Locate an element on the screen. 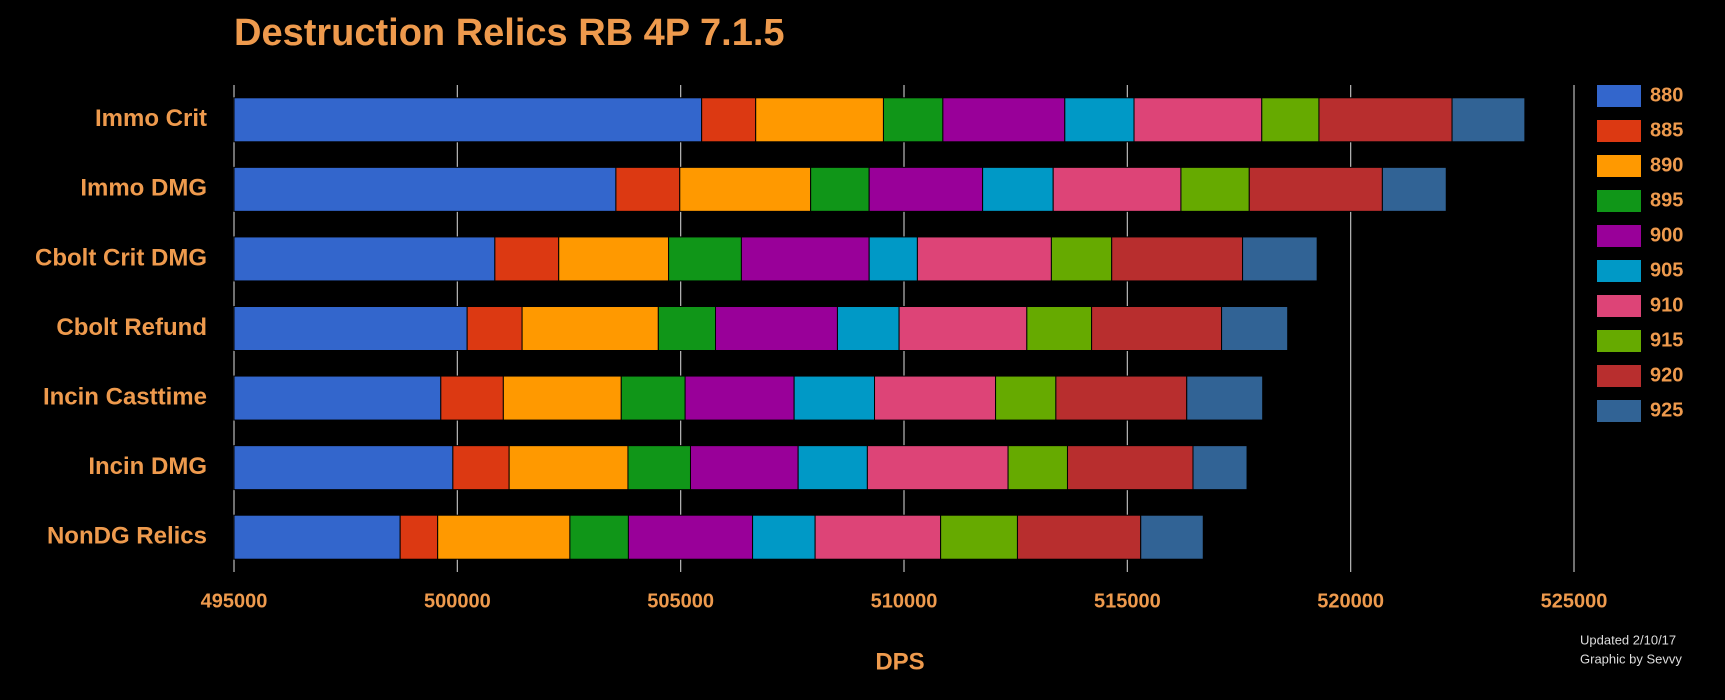  x-tick-label: 500000 is located at coordinates (457, 601).